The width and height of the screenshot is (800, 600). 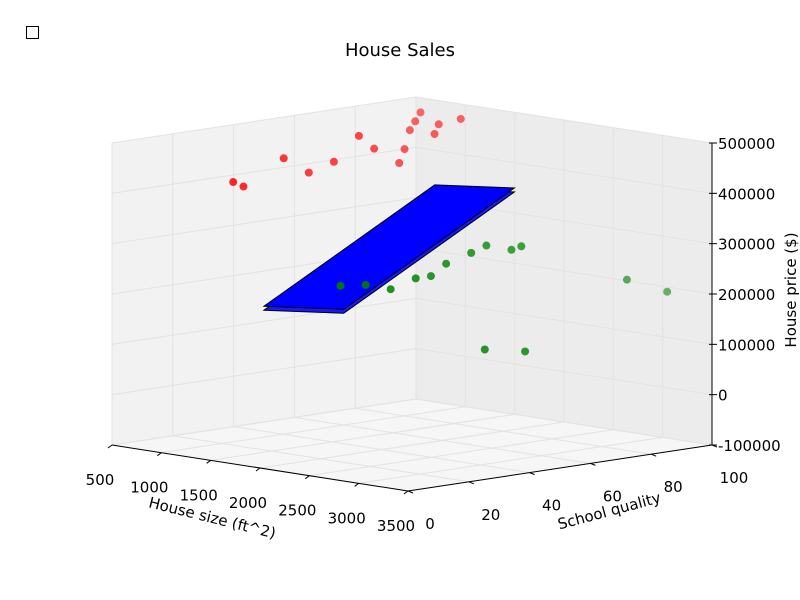 What do you see at coordinates (430, 524) in the screenshot?
I see `y-tick-label: 0` at bounding box center [430, 524].